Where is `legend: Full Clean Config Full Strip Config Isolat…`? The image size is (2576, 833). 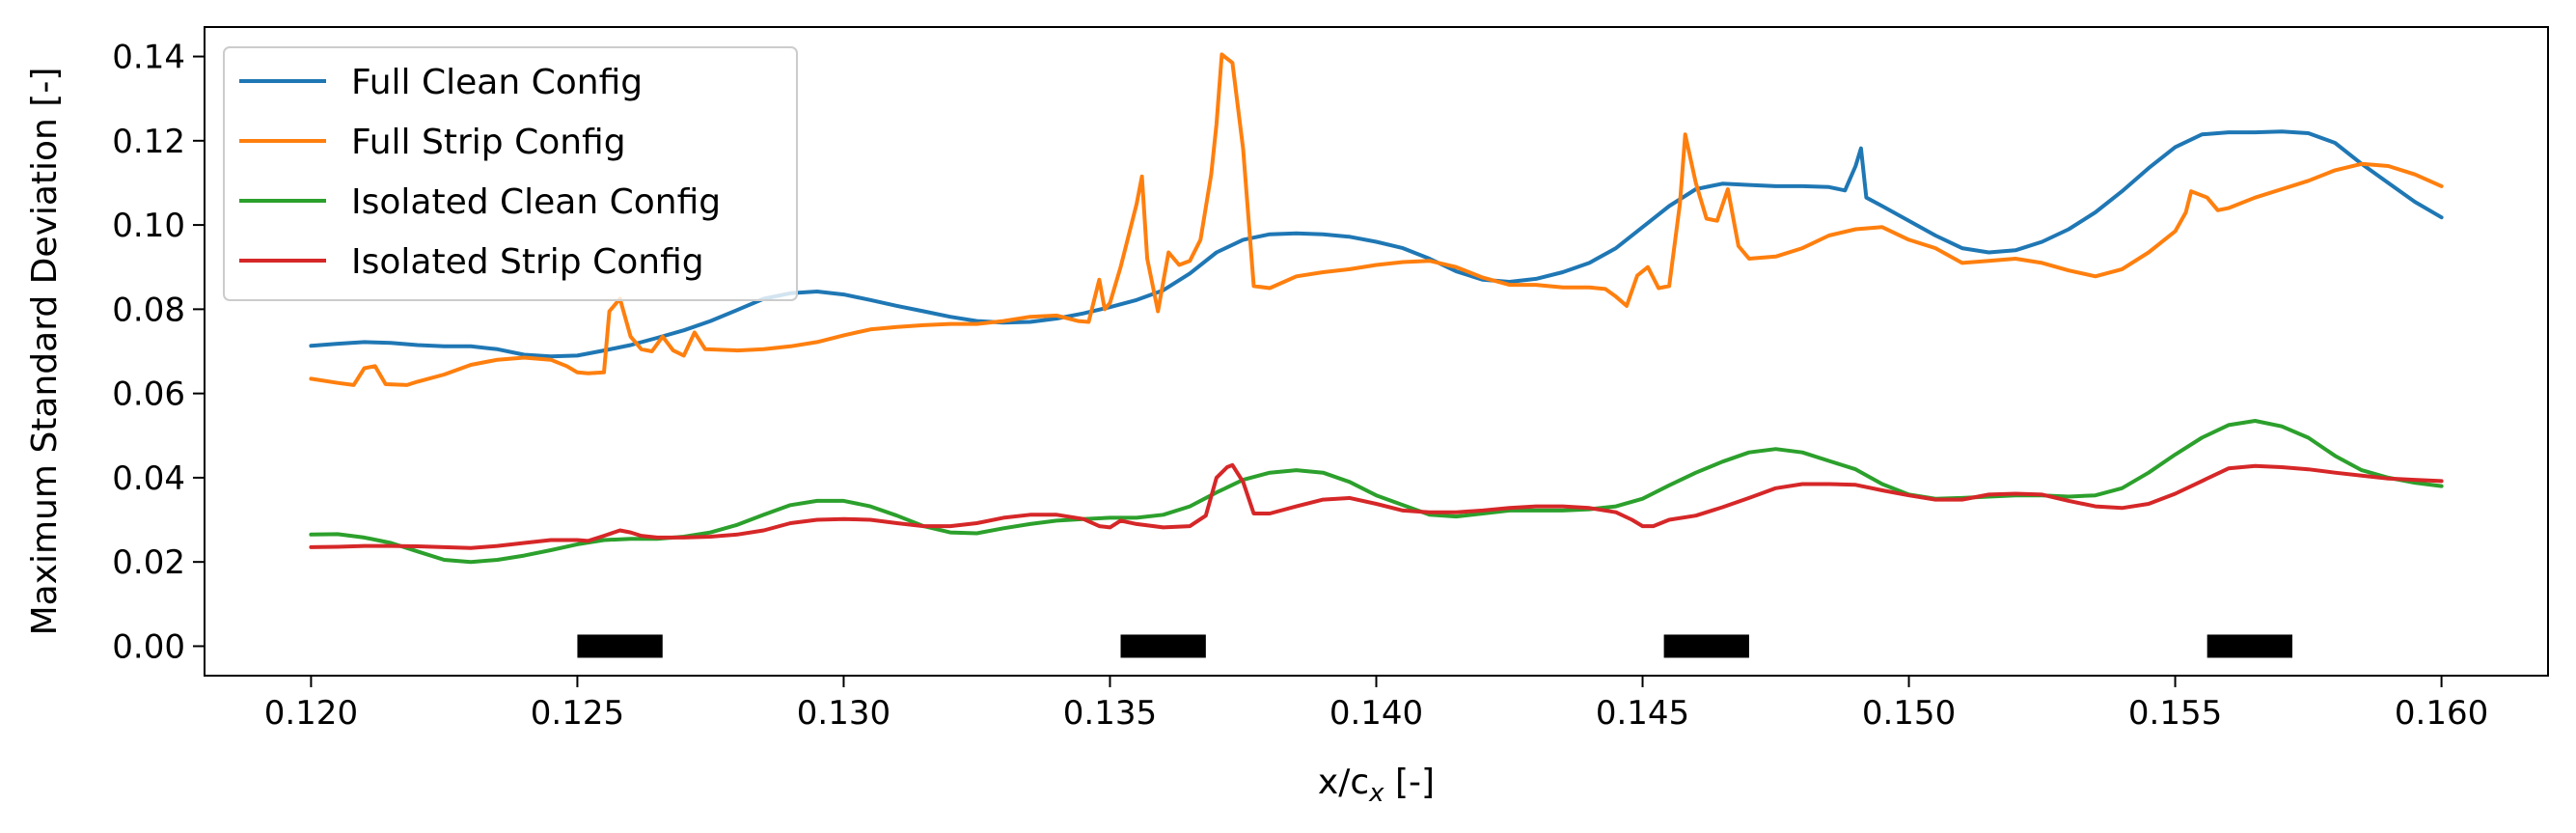
legend: Full Clean Config Full Strip Config Isolat… is located at coordinates (511, 173).